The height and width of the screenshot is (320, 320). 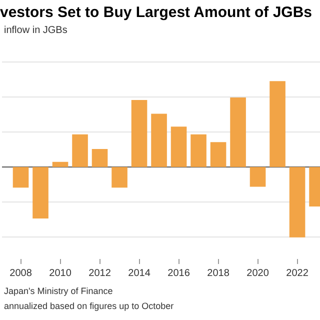 I want to click on x-tick-label: 2010, so click(x=60, y=273).